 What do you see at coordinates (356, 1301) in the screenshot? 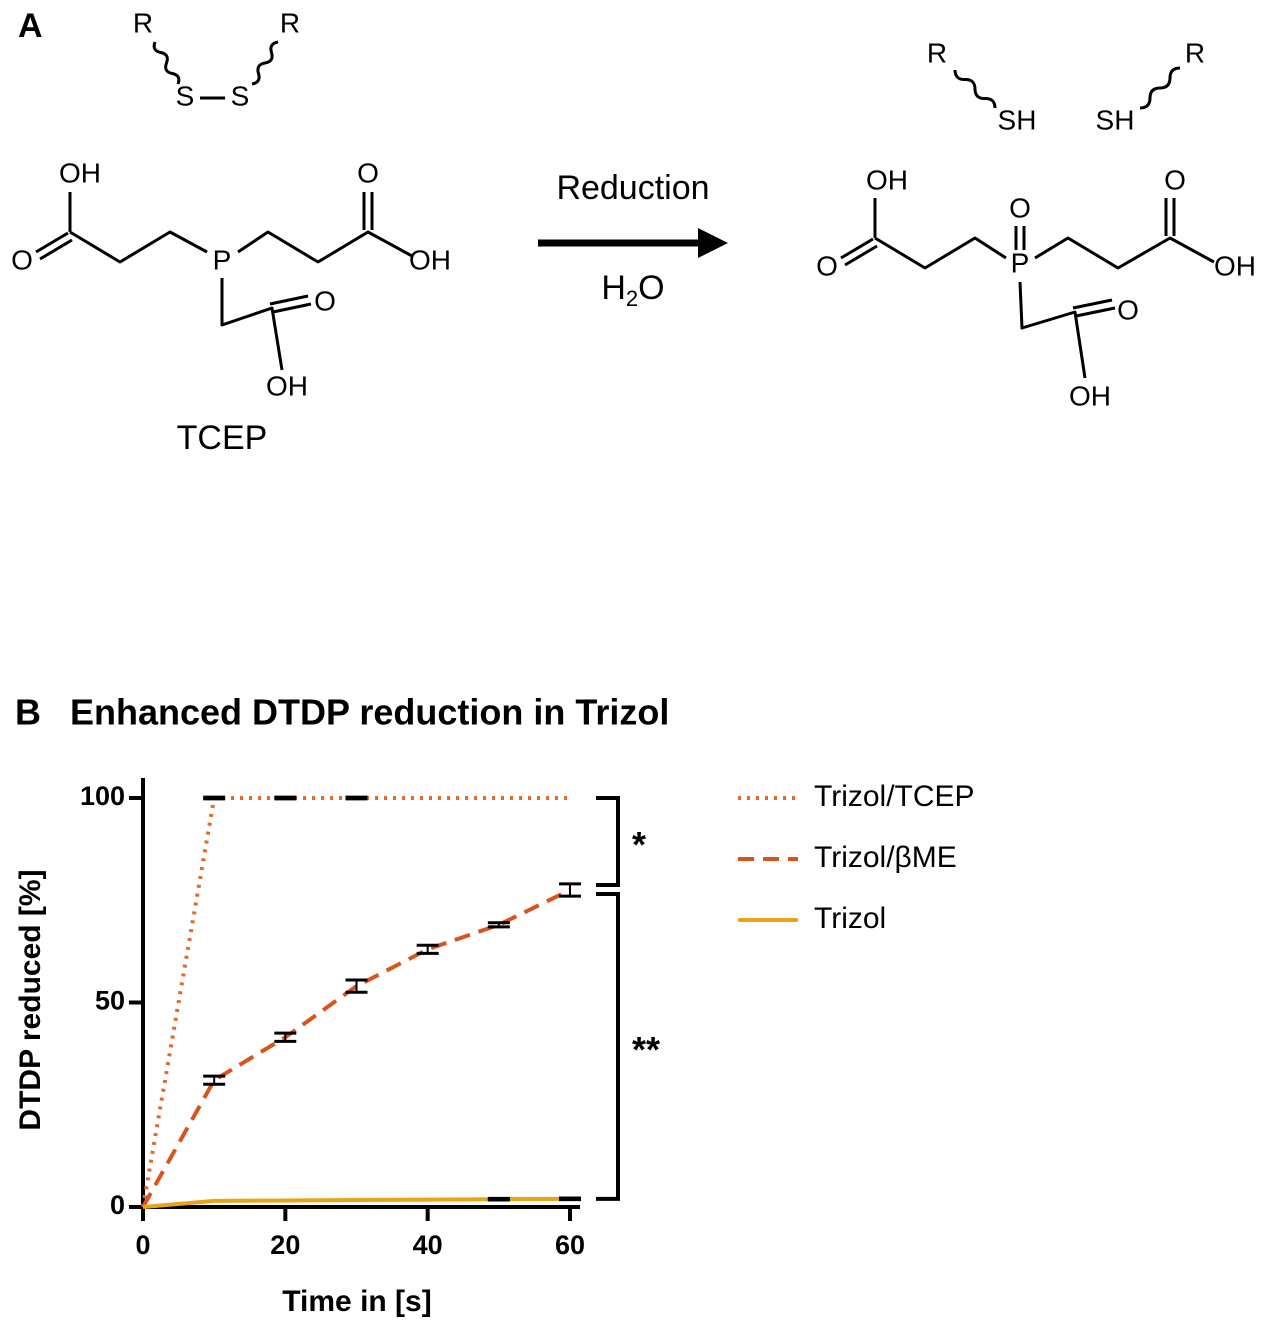
I see `x-axis-title: Time in [s]` at bounding box center [356, 1301].